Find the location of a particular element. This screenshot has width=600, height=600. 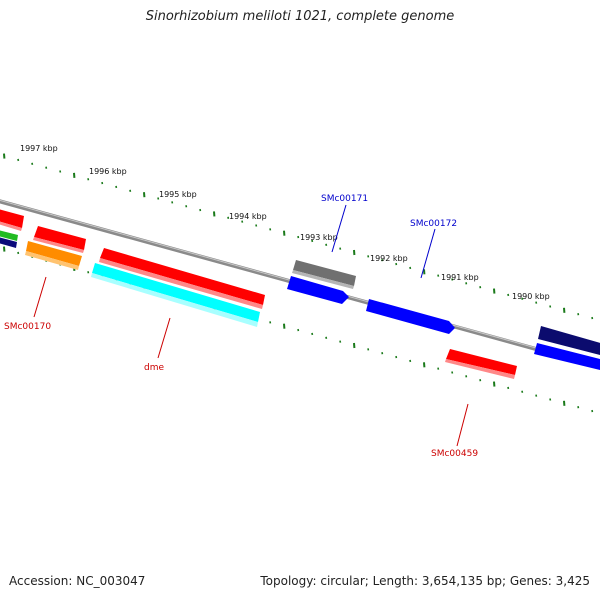

tick-label-1990: 1990 kbp is located at coordinates (531, 296).